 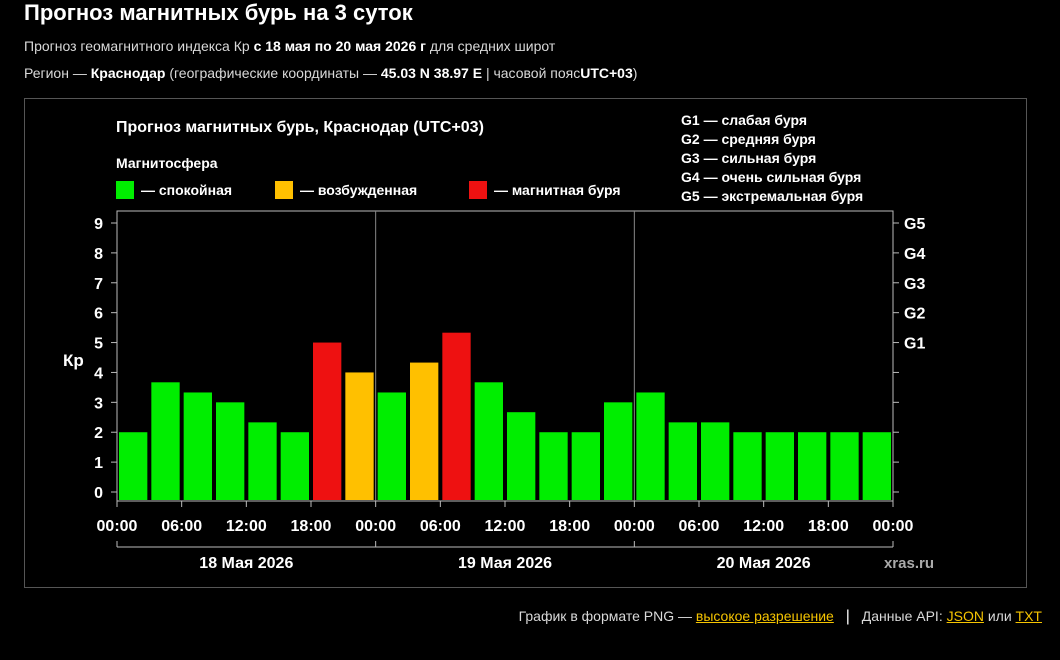 What do you see at coordinates (764, 616) in the screenshot?
I see `high-res-link: высокое разрешение` at bounding box center [764, 616].